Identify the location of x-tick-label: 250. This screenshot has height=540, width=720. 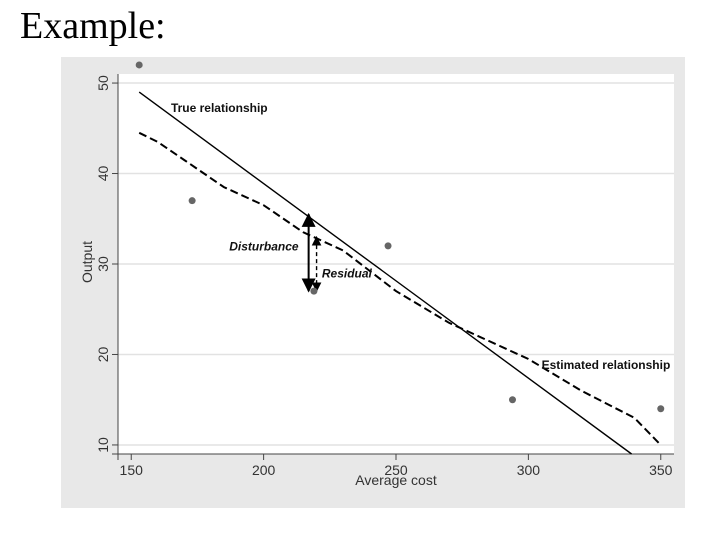
(396, 470).